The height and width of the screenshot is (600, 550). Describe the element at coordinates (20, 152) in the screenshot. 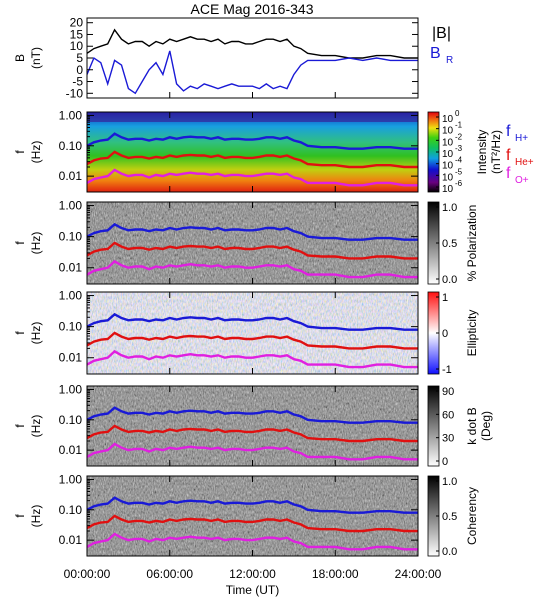

I see `intensity-ylabel: f` at that location.